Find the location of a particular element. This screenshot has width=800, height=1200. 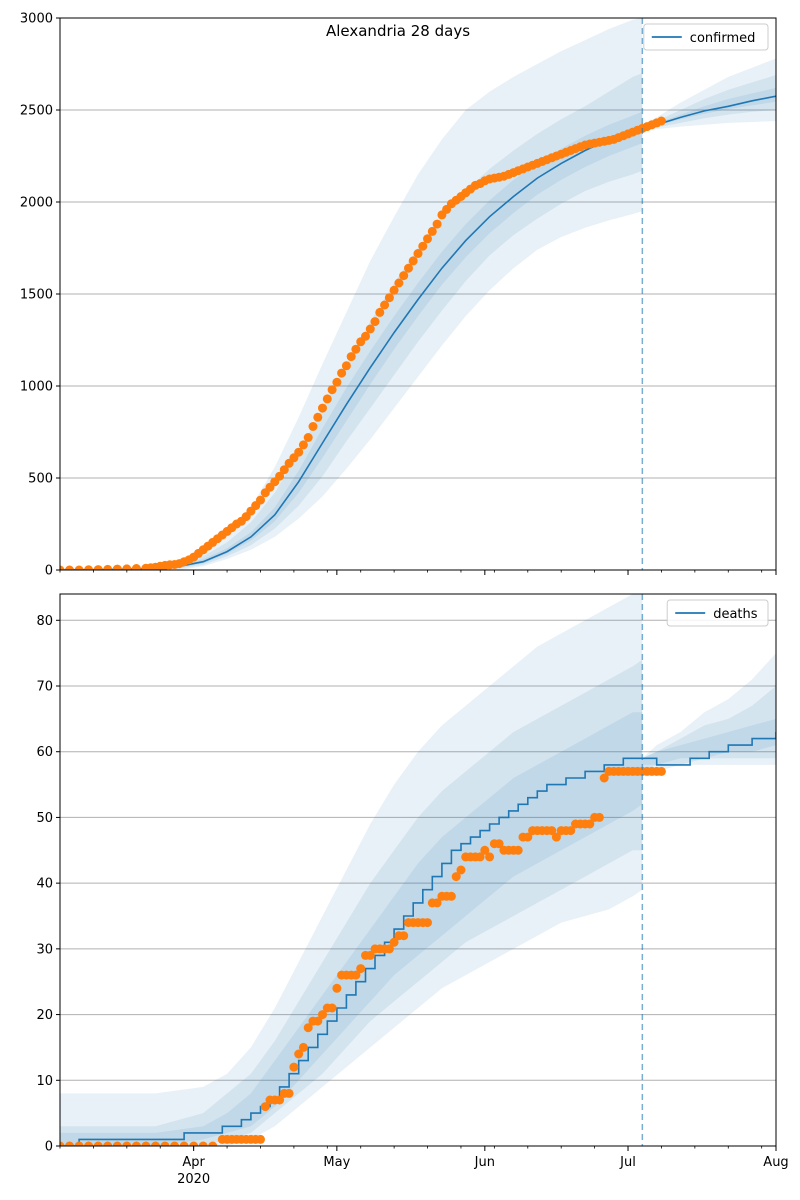

y-tick-label: 2500 is located at coordinates (36, 111).